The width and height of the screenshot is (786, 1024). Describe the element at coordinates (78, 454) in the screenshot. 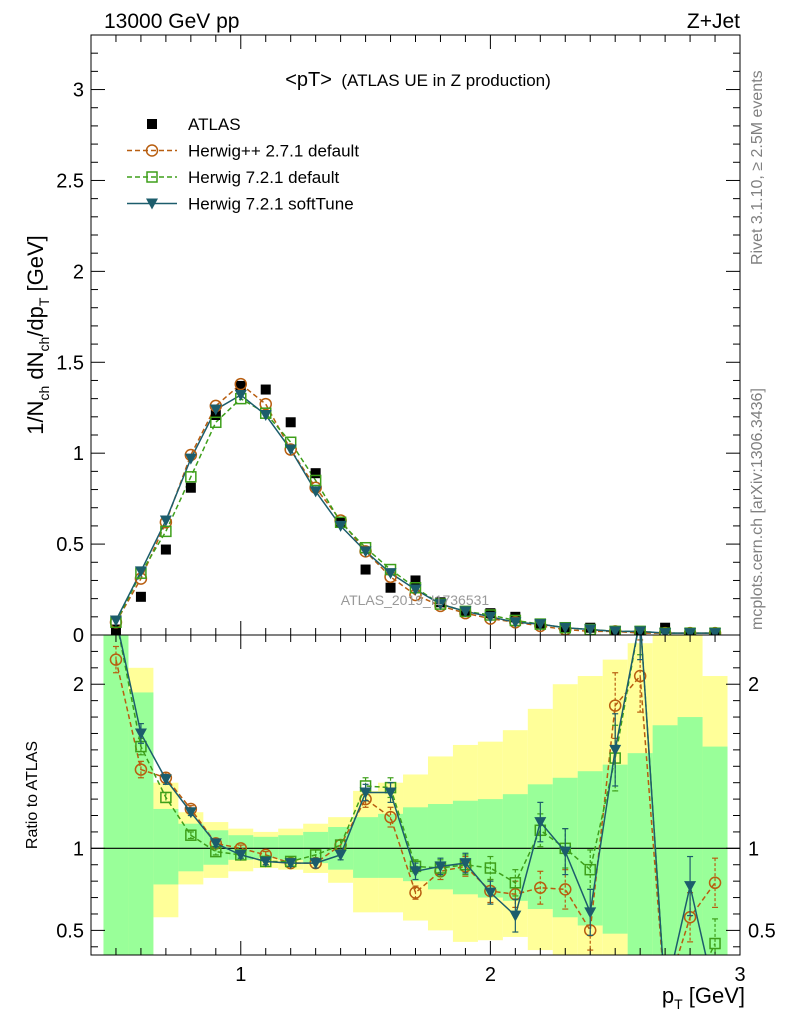

I see `main-y-tick-label: 1` at that location.